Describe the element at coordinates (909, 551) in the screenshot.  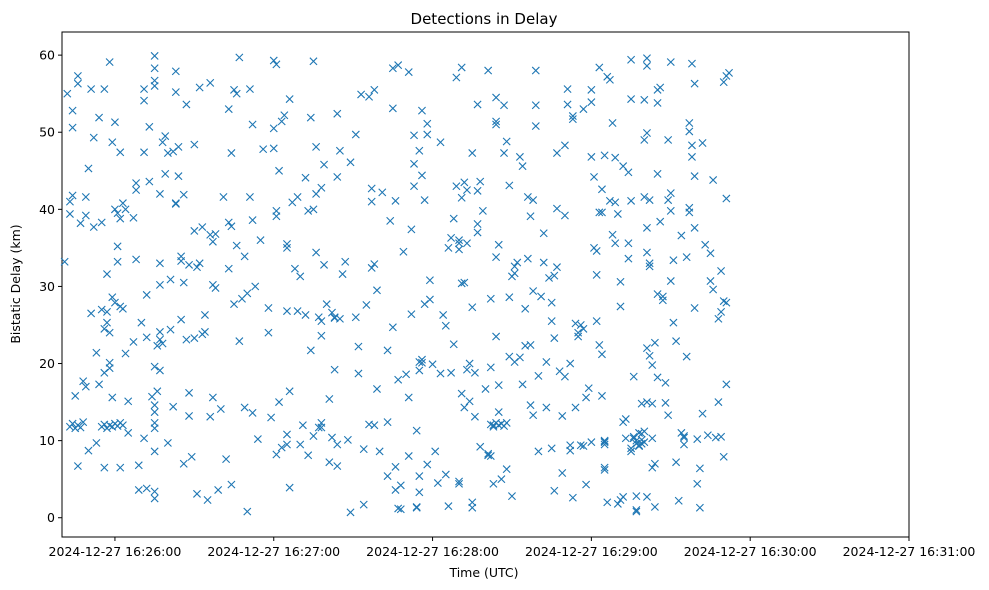
I see `x-tick-label: 2024-12-27 16:31:00` at that location.